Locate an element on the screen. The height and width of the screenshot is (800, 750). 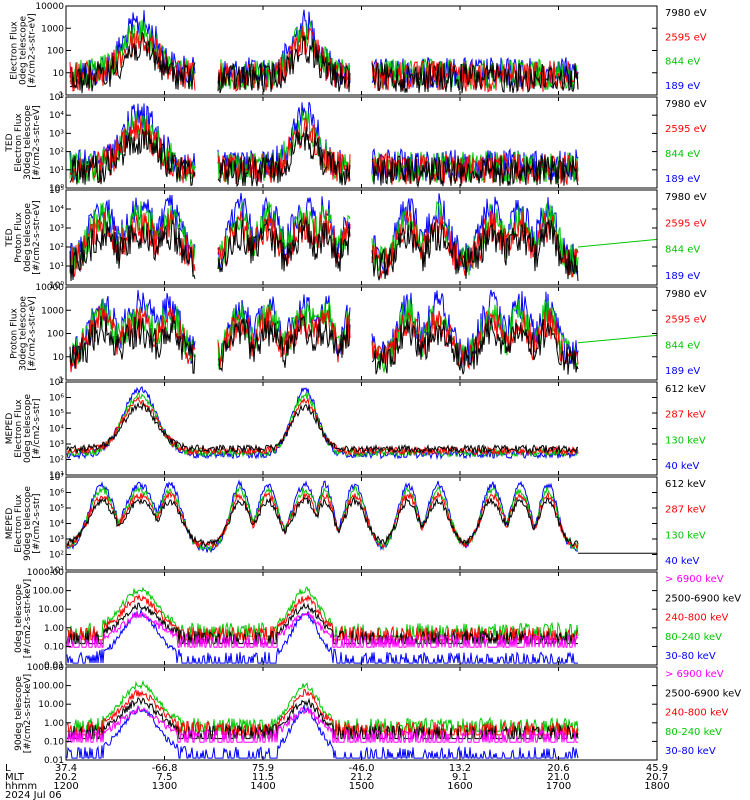
date-label: 2024 Jul 06 is located at coordinates (33, 795).